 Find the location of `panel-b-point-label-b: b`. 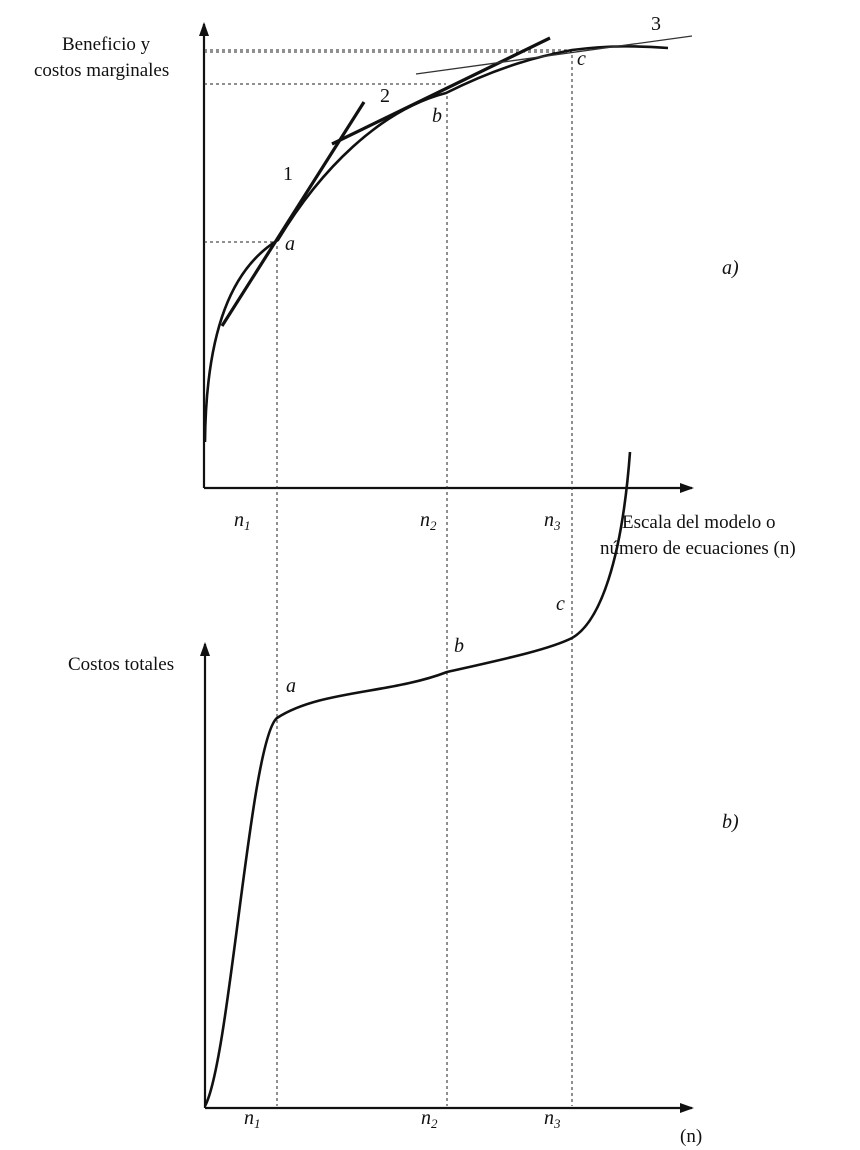

panel-b-point-label-b: b is located at coordinates (459, 646).